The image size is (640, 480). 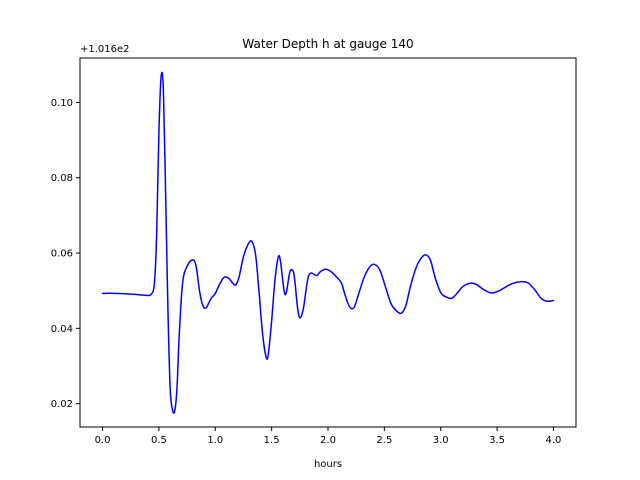 What do you see at coordinates (62, 404) in the screenshot?
I see `y-tick-label: 0.02` at bounding box center [62, 404].